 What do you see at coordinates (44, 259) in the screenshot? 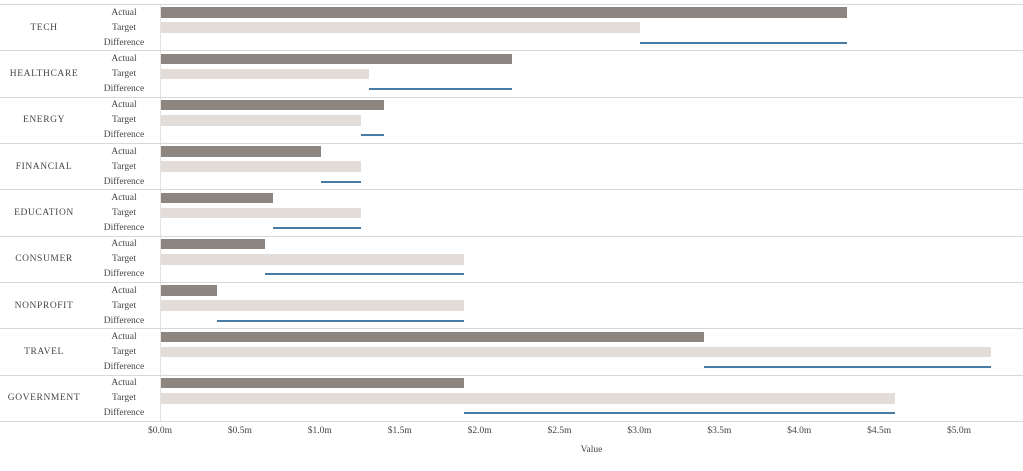
I see `category-label: CONSUMER` at bounding box center [44, 259].